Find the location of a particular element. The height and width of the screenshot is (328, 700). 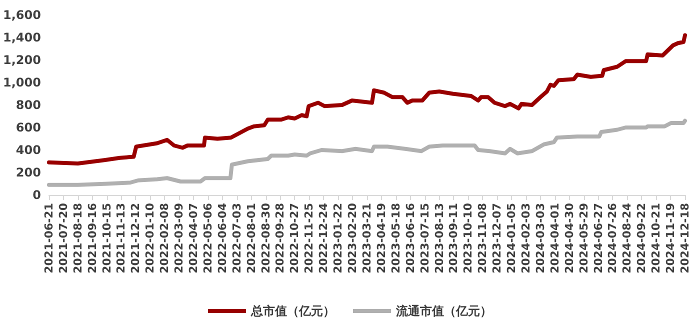

x-tick-label: 2023-04-19 is located at coordinates (381, 238).